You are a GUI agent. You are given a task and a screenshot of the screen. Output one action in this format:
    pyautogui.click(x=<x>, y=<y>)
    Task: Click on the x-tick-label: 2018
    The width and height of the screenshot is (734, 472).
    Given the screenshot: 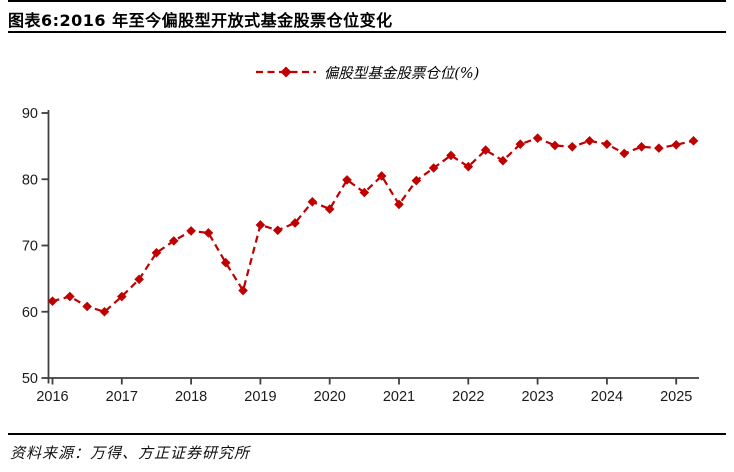 What is the action you would take?
    pyautogui.click(x=191, y=397)
    